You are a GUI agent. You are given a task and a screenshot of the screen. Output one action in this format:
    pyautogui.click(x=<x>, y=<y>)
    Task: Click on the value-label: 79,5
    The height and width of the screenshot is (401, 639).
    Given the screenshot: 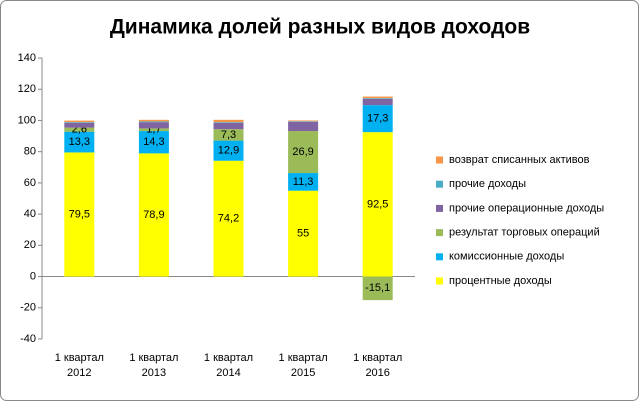 What is the action you would take?
    pyautogui.click(x=79, y=214)
    